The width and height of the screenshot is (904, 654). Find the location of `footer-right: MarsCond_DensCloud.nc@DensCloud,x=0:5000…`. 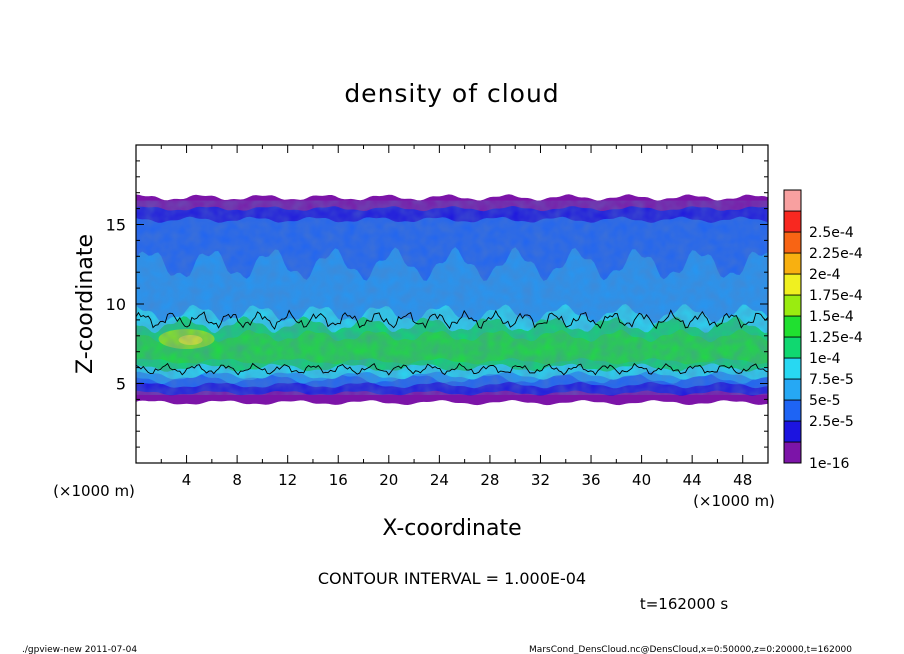

footer-right: MarsCond_DensCloud.nc@DensCloud,x=0:5000… is located at coordinates (690, 649).